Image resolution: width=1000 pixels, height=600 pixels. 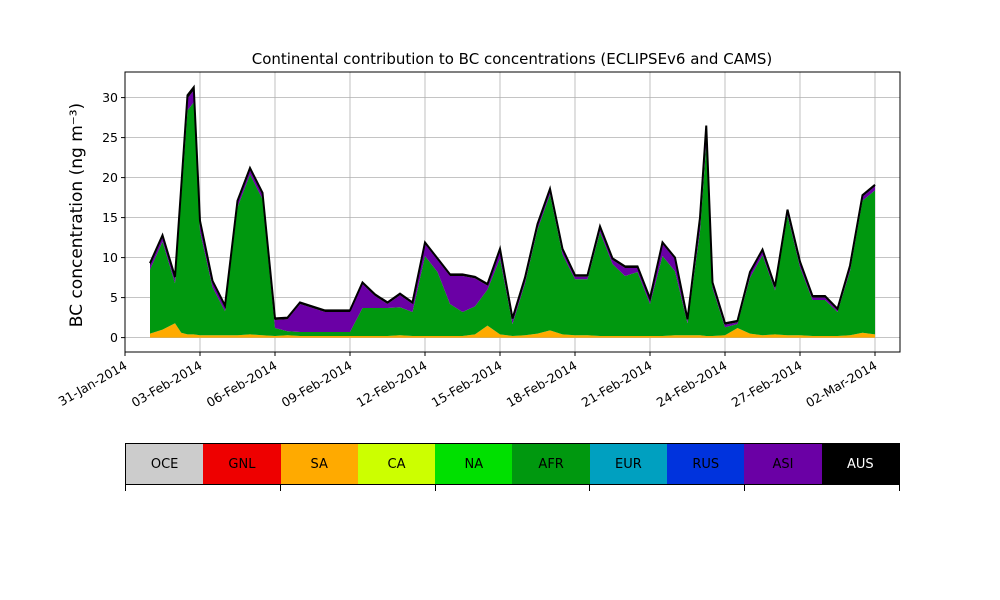 What do you see at coordinates (165, 464) in the screenshot?
I see `legend-oce: OCE` at bounding box center [165, 464].